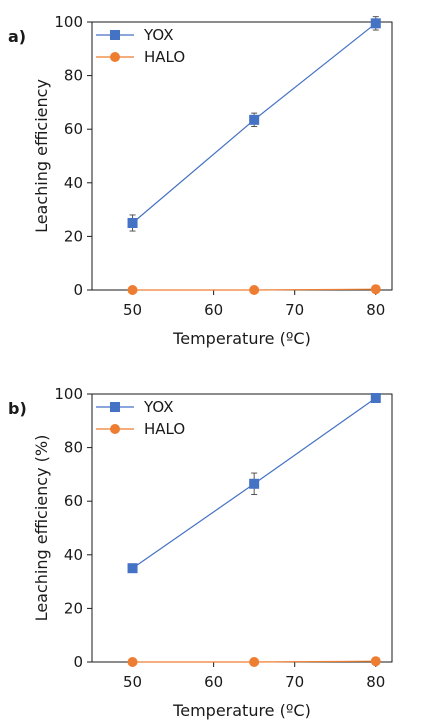  I want to click on panel-label: b), so click(17, 408).